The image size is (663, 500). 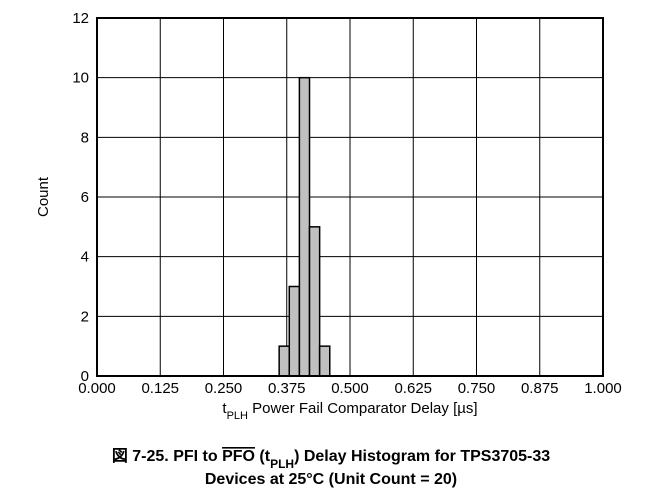 What do you see at coordinates (540, 388) in the screenshot?
I see `x-tick-label: 0.875` at bounding box center [540, 388].